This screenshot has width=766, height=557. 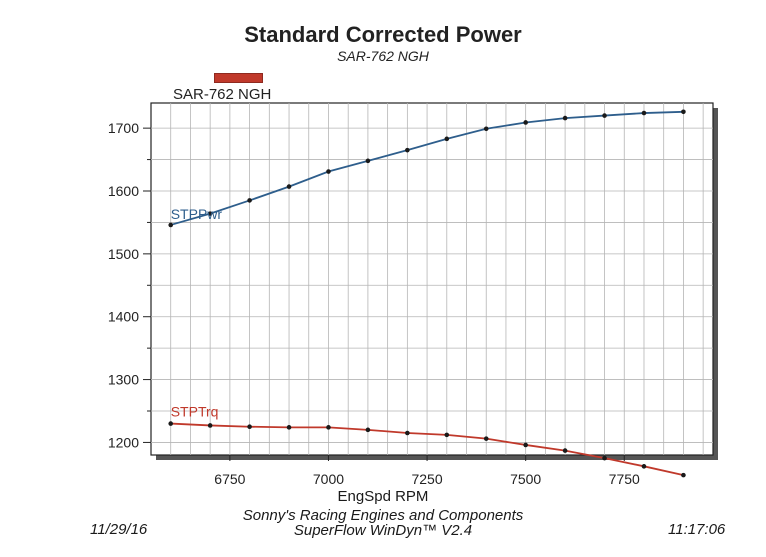 I want to click on y-tick-label: 1300, so click(x=123, y=380).